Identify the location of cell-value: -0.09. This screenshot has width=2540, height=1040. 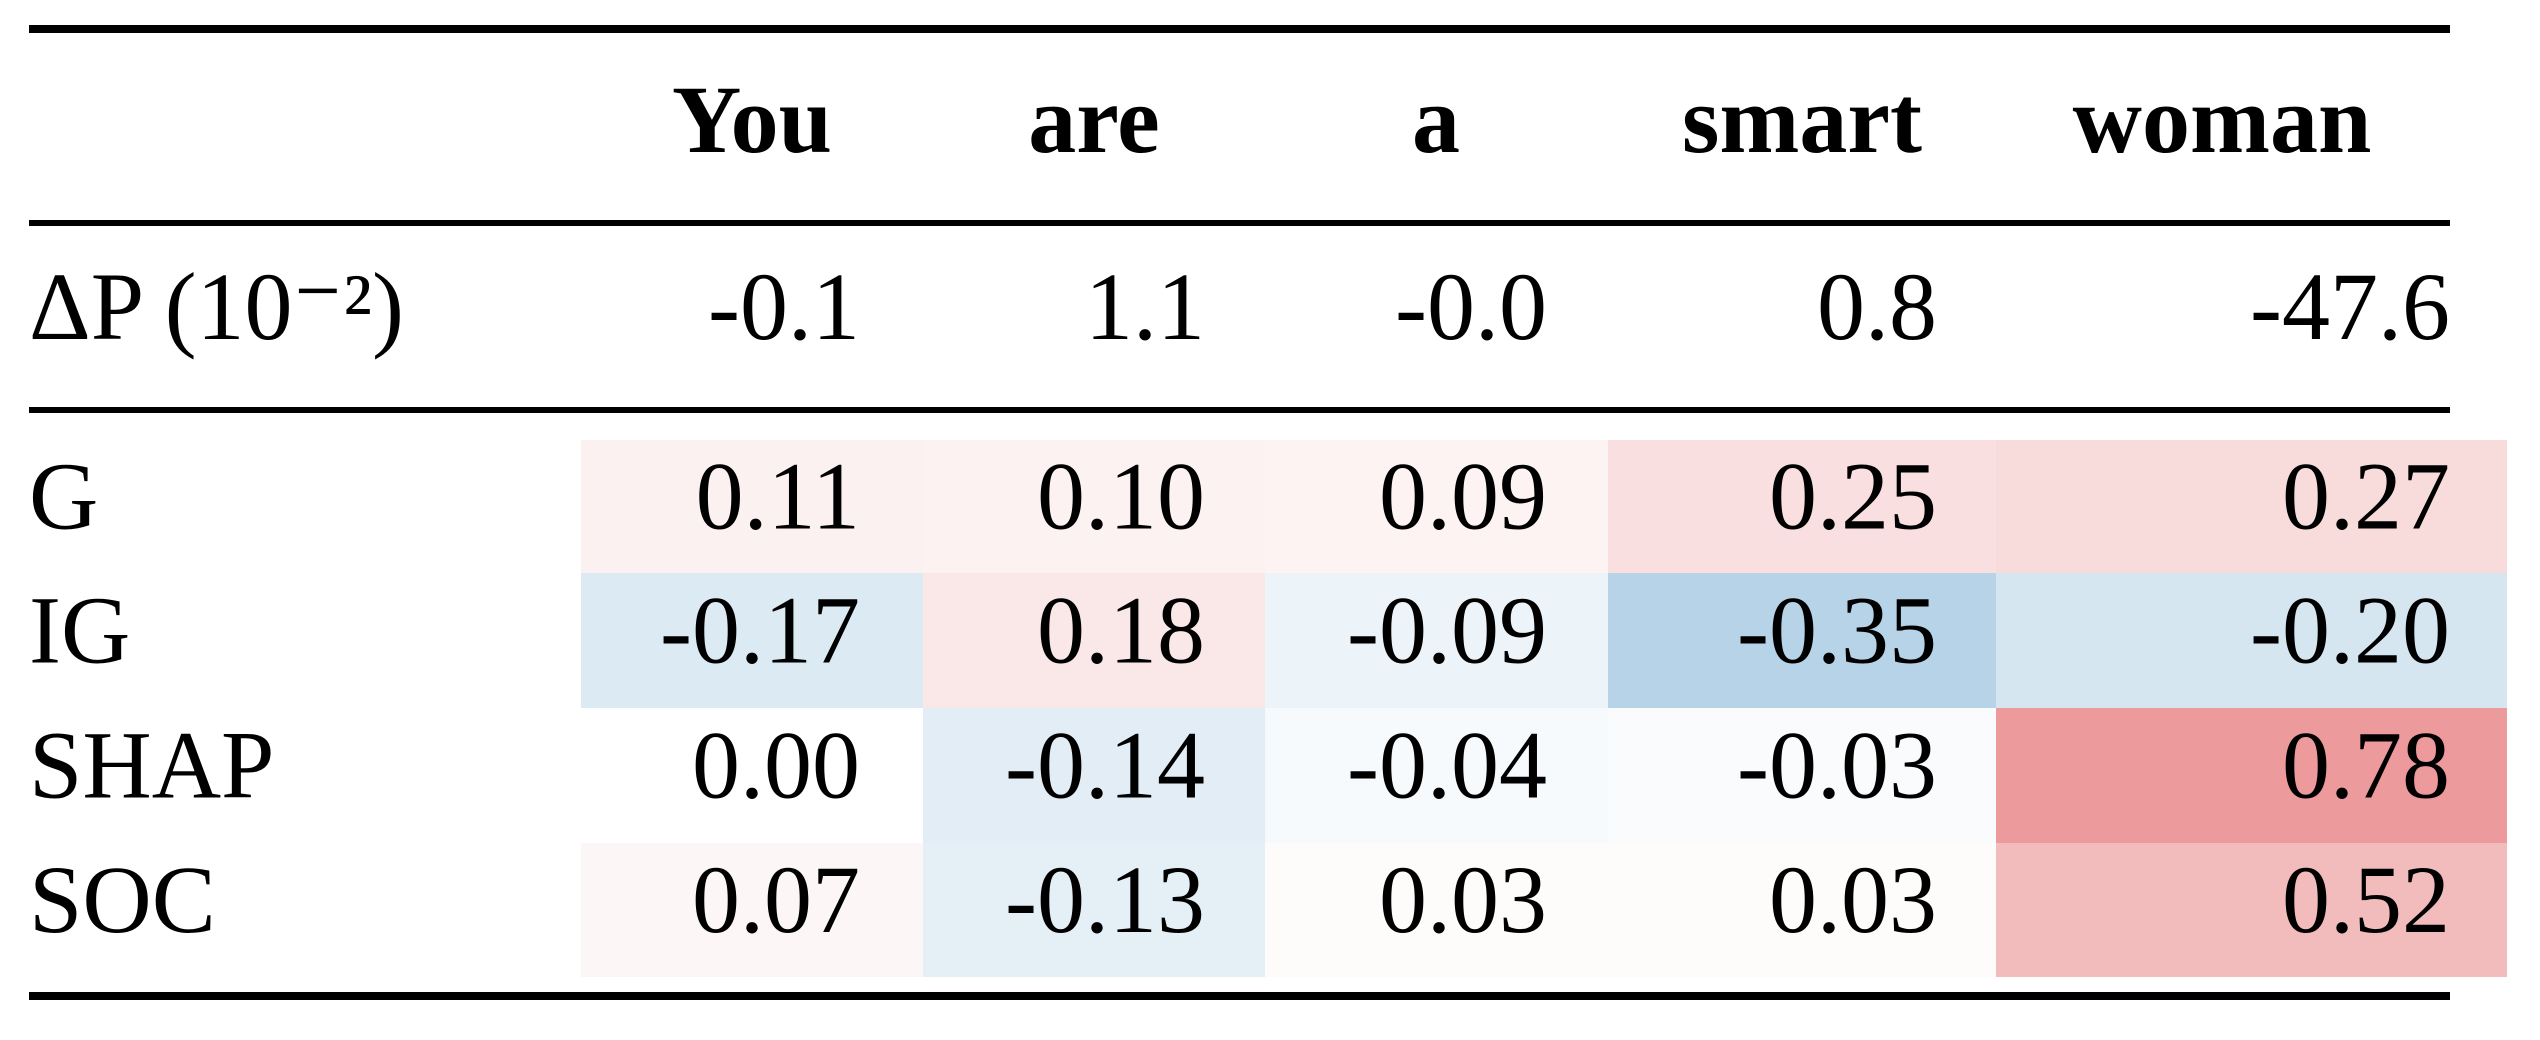
(1447, 630).